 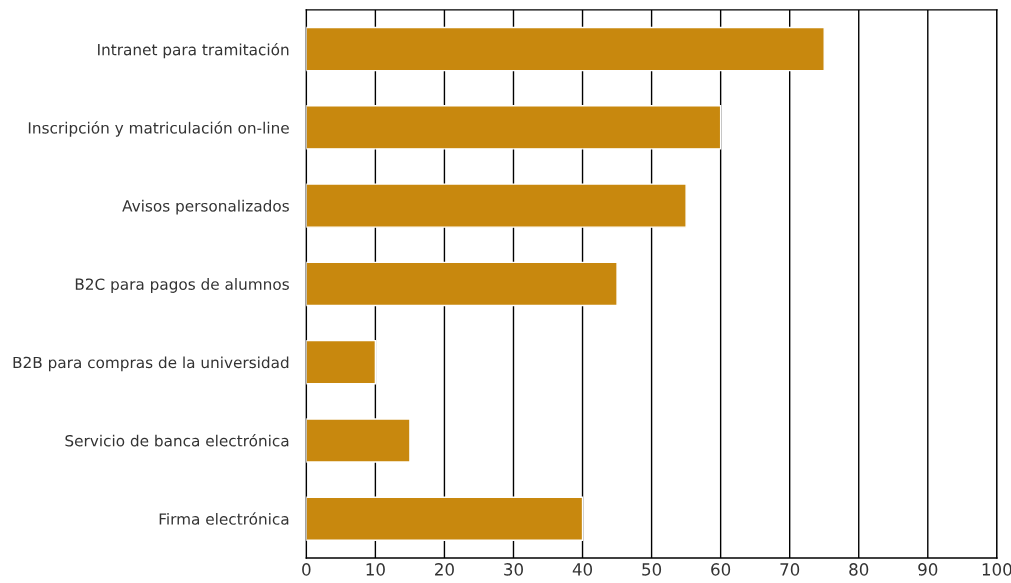 I want to click on y-tick-label: Avisos personalizados, so click(x=205, y=207).